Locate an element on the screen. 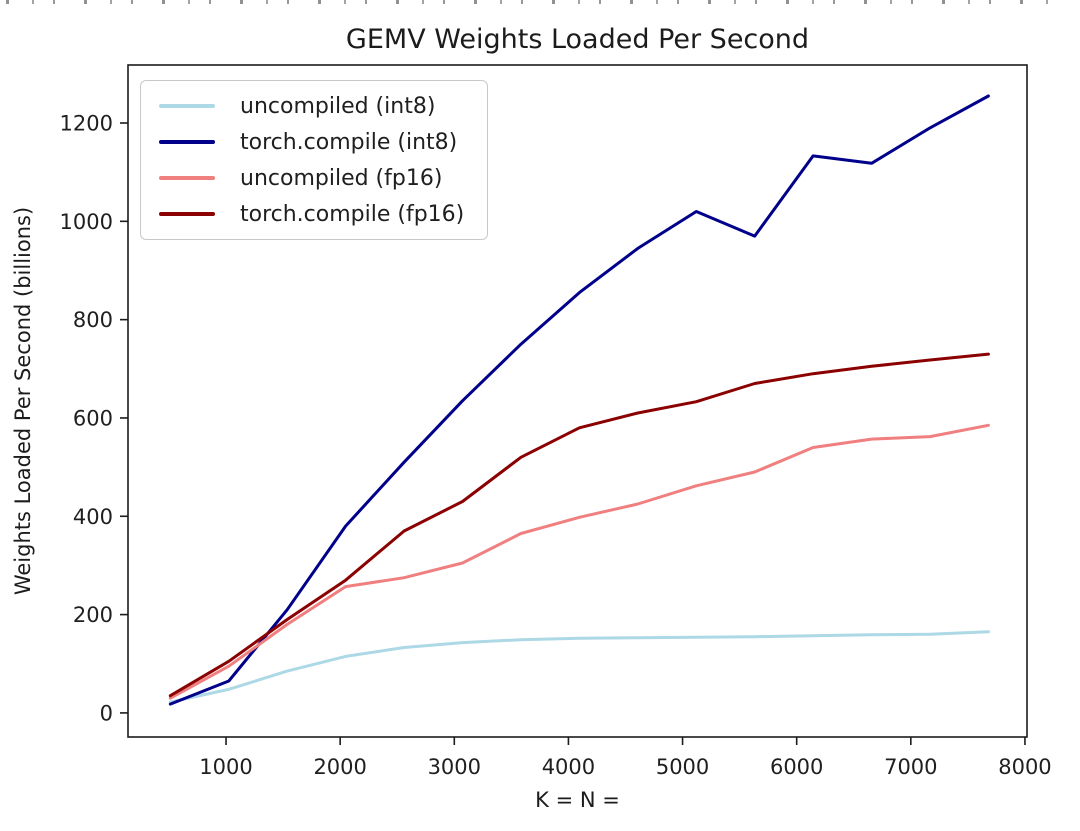 This screenshot has height=831, width=1080. legend-label: torch.compile (int8) is located at coordinates (349, 142).